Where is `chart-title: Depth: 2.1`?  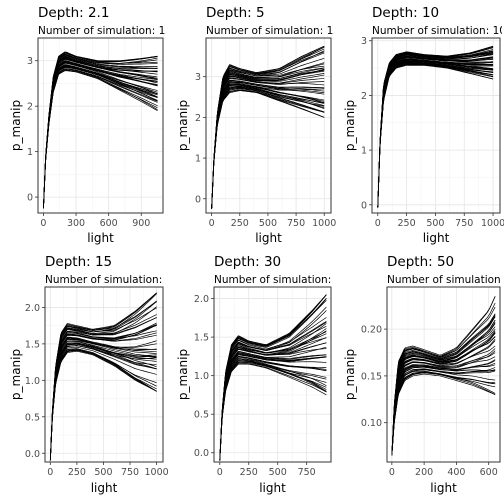 chart-title: Depth: 2.1 is located at coordinates (73, 13).